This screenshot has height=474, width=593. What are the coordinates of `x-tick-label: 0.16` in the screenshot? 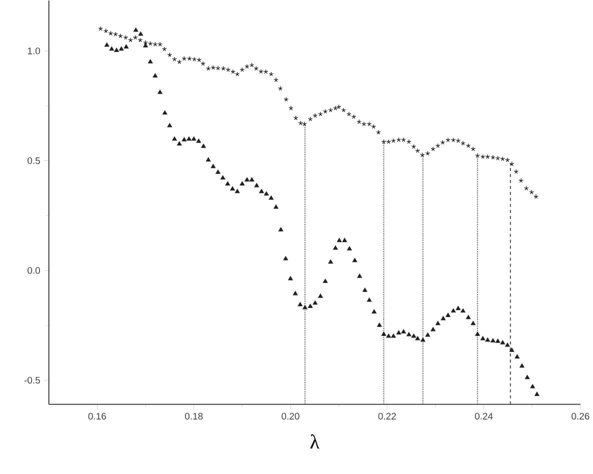 It's located at (97, 416).